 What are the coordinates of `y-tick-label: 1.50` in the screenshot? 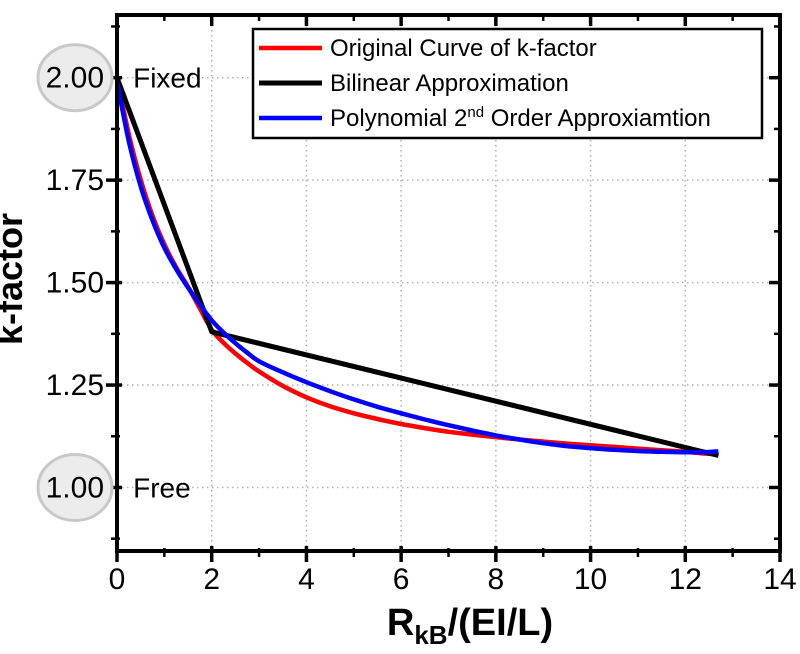 It's located at (75, 283).